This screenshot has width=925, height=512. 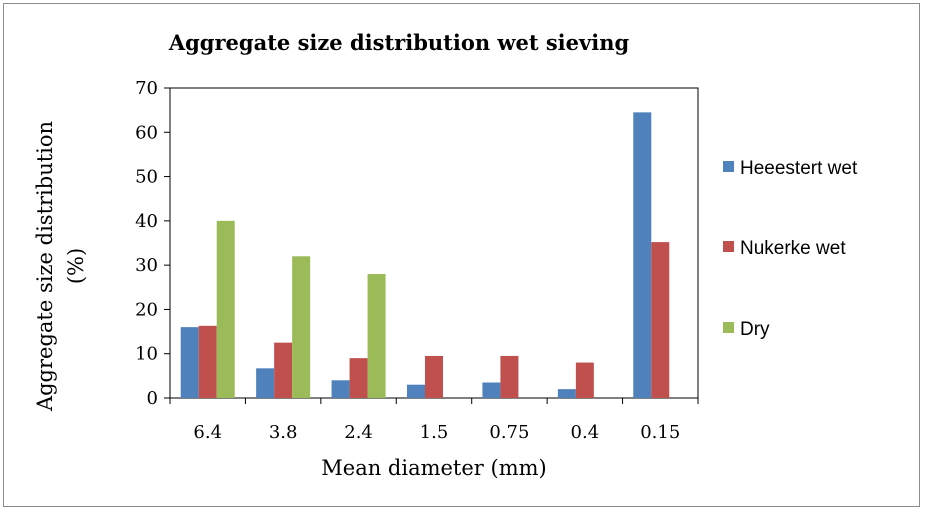 I want to click on y-tick-label: 30, so click(x=146, y=265).